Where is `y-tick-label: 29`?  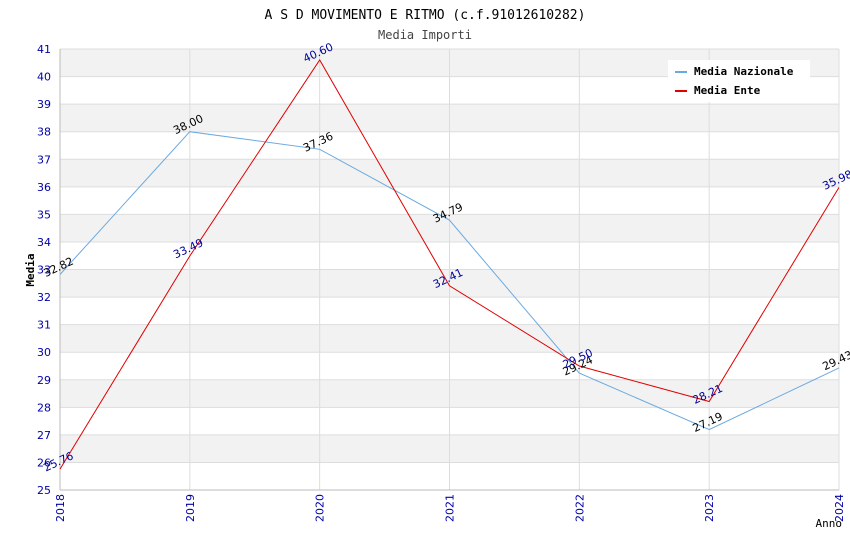
y-tick-label: 29 is located at coordinates (44, 380).